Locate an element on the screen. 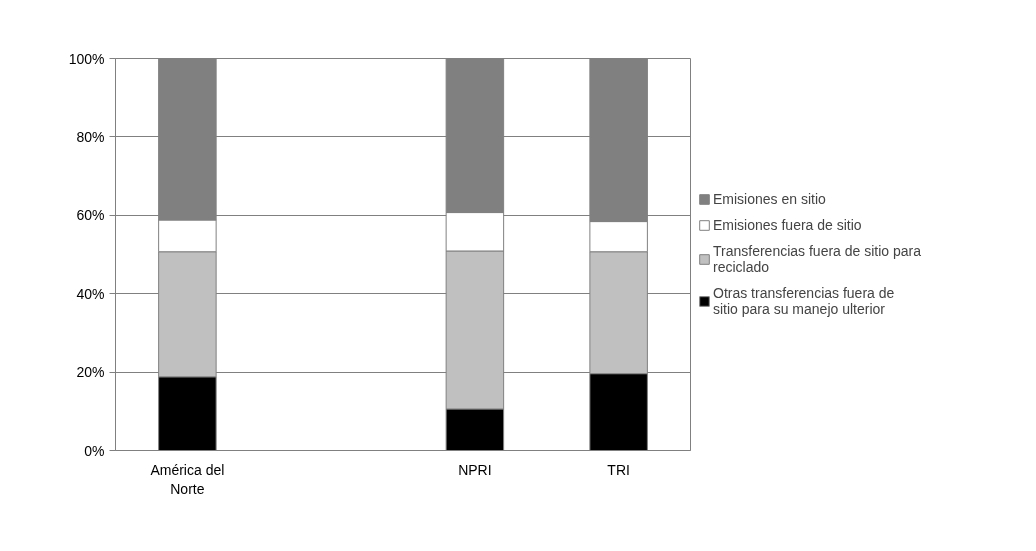  x-tick-label: TRI is located at coordinates (618, 469).